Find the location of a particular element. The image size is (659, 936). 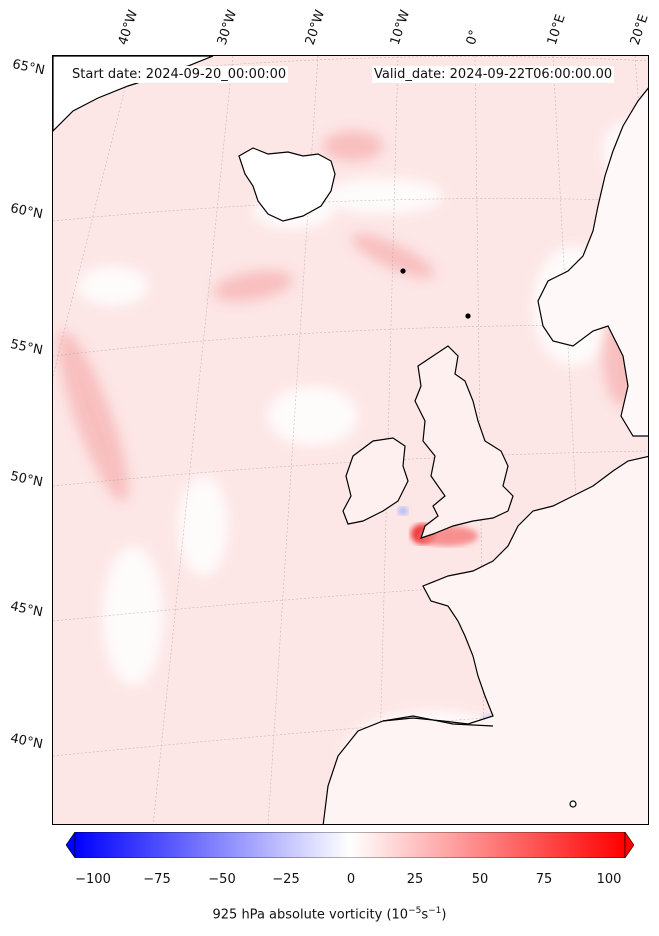

negative-vorticity-spot is located at coordinates (403, 511).